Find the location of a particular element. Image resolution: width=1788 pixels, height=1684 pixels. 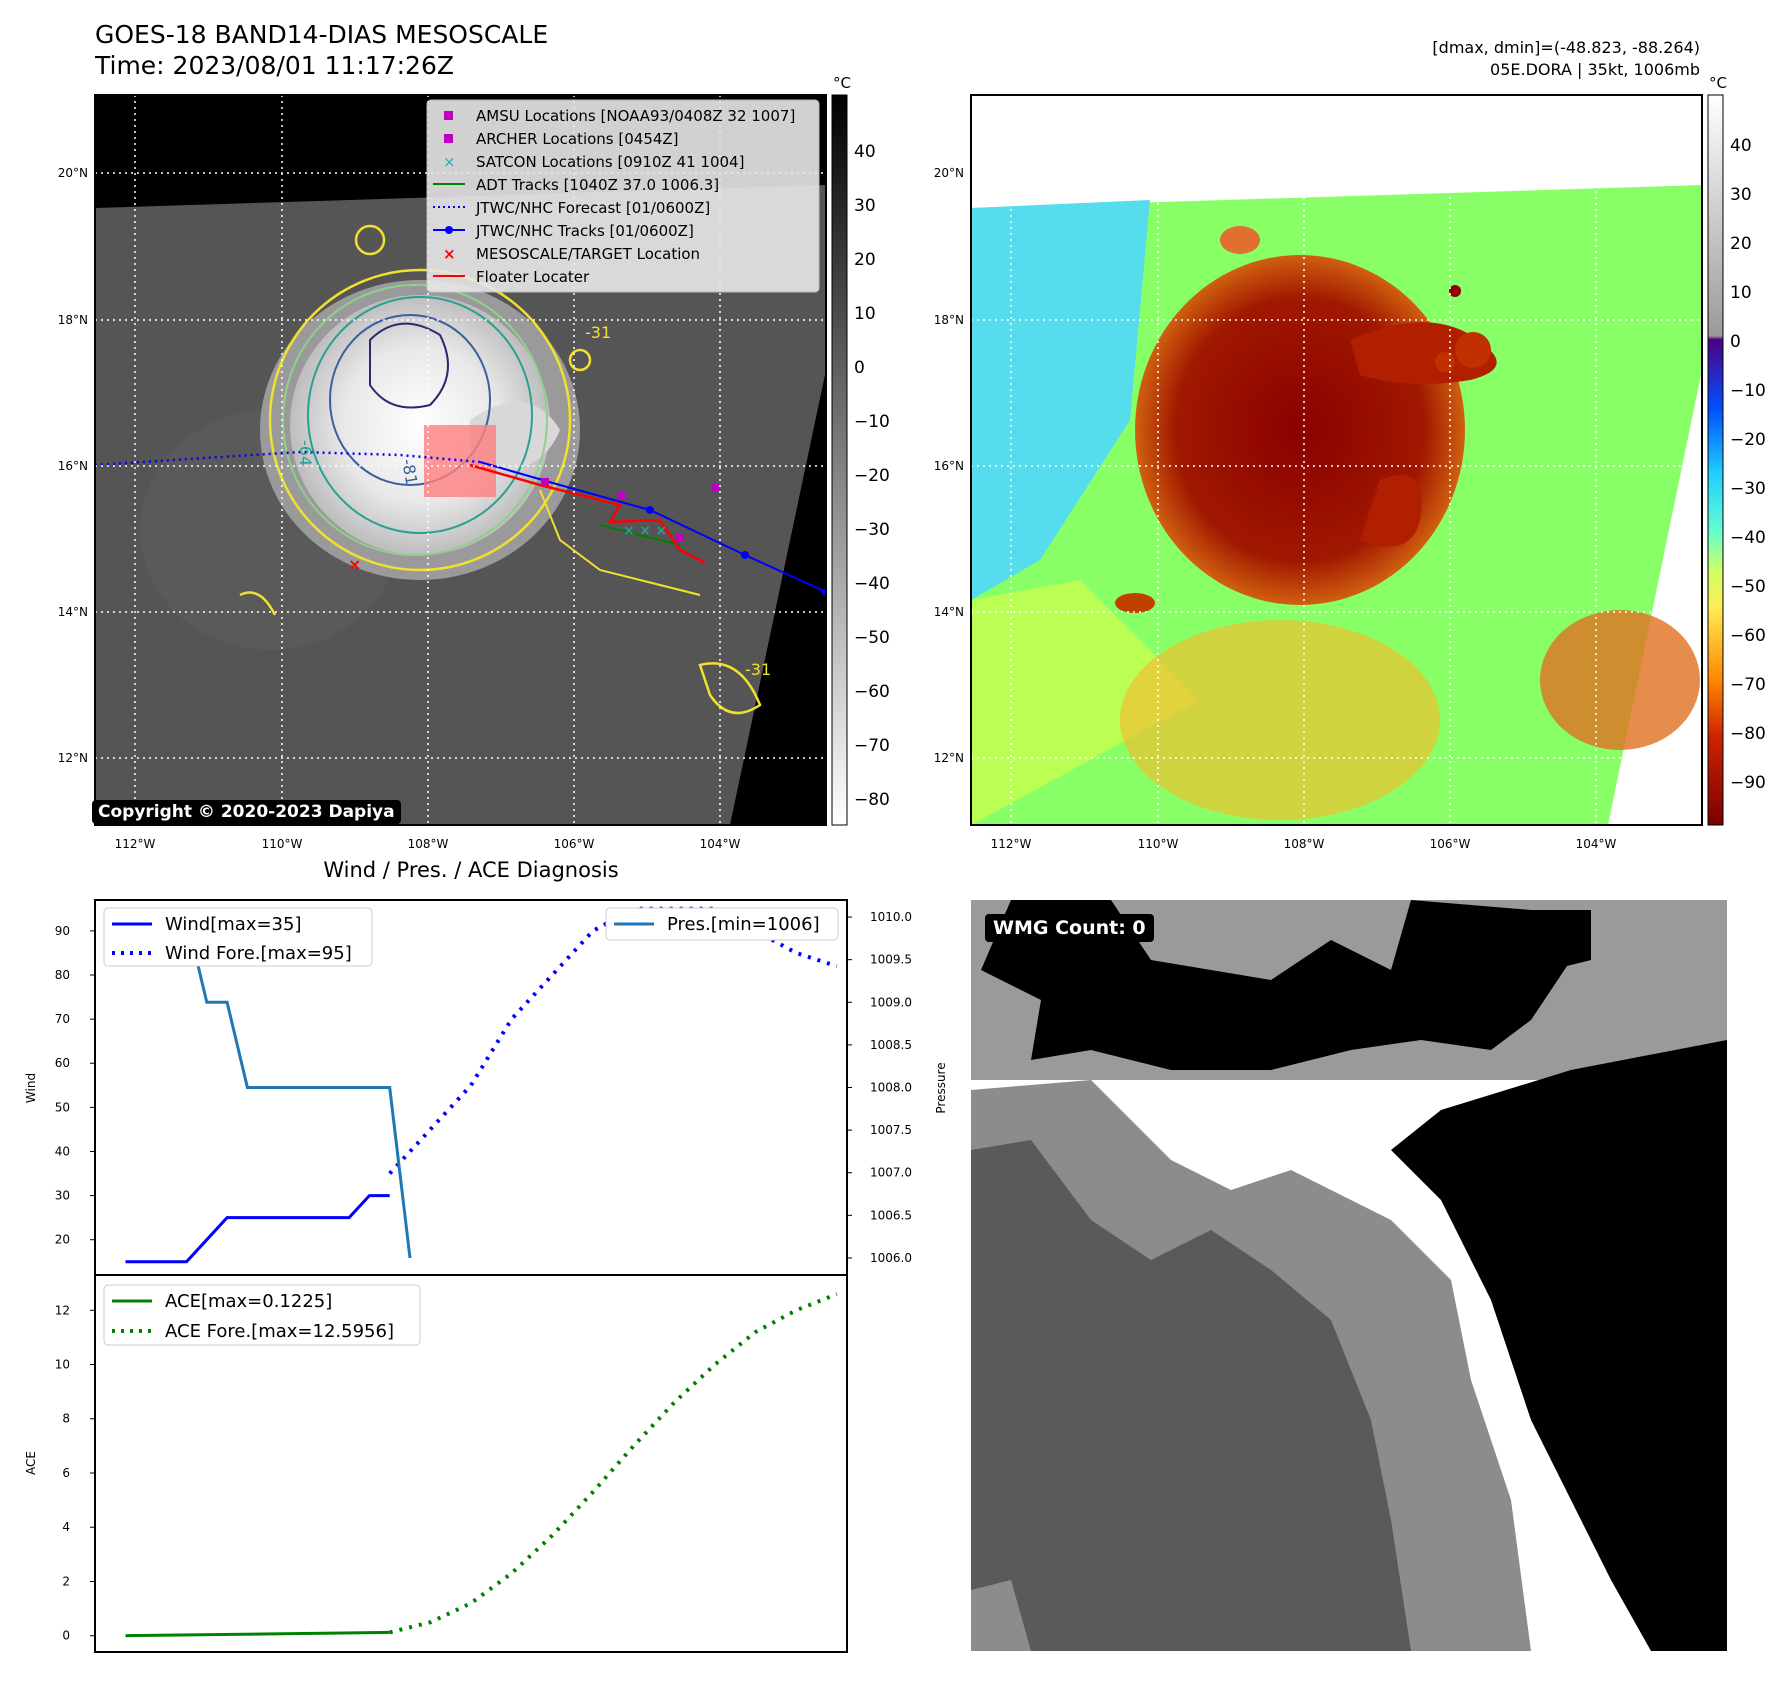

wind-tick-label: 80 is located at coordinates (62, 975).